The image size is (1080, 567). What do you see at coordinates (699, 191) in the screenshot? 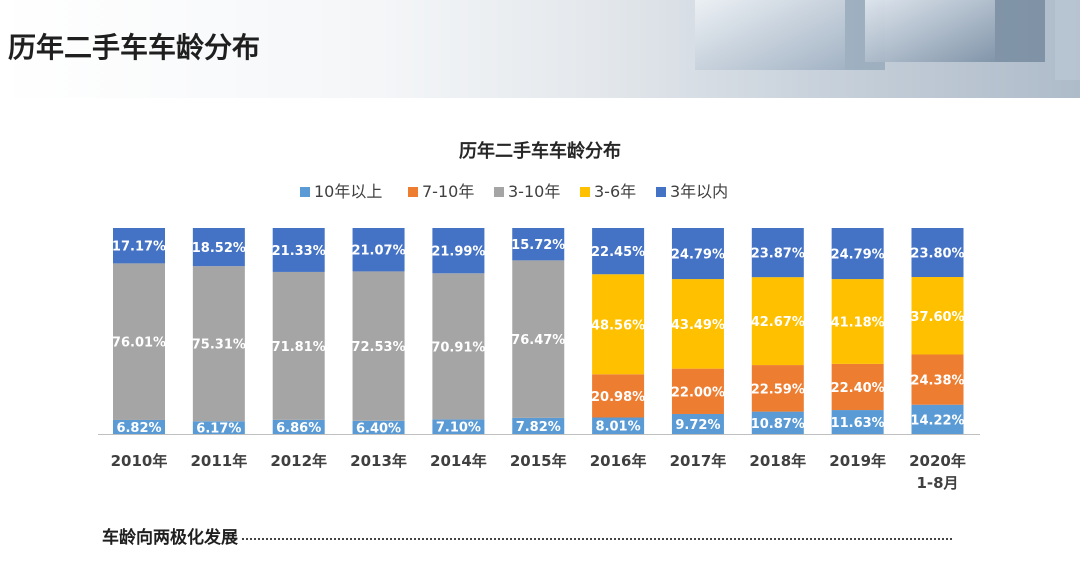
I see `legend-label: 3年以内` at bounding box center [699, 191].